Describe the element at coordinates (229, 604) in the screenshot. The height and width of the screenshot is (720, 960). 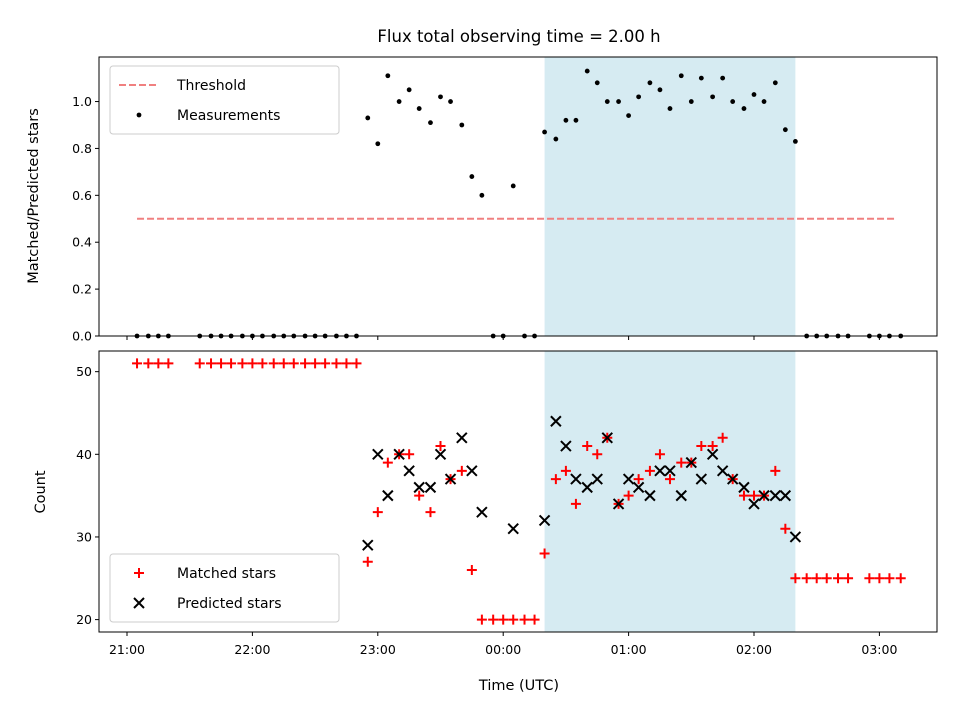
I see `legend-label: Predicted stars` at that location.